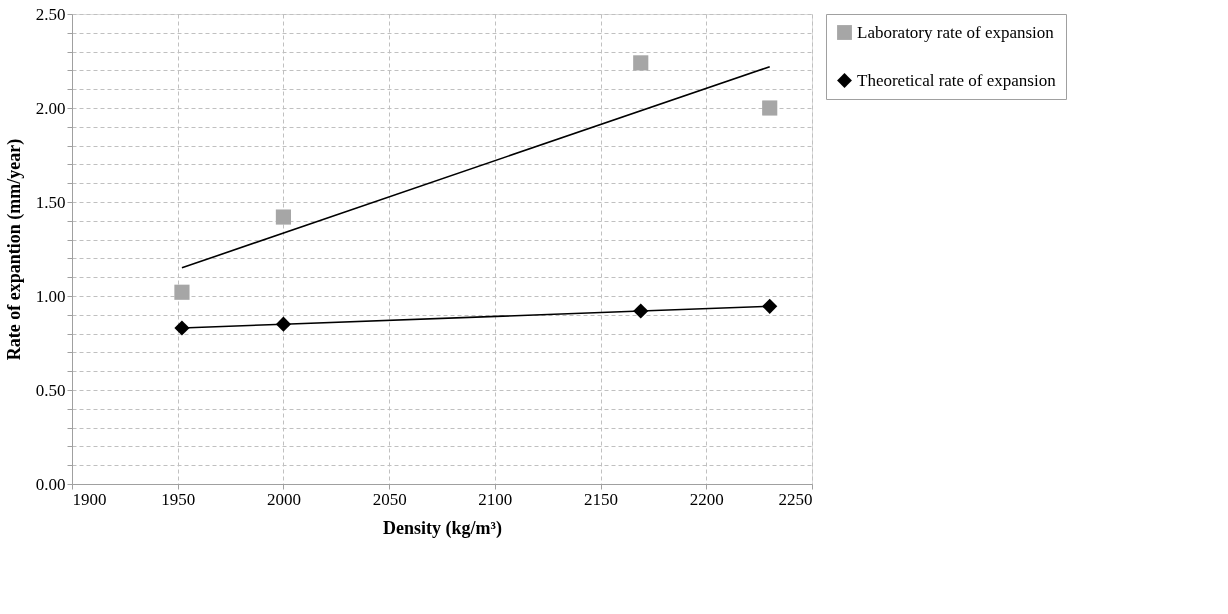 Image resolution: width=1228 pixels, height=614 pixels. What do you see at coordinates (495, 499) in the screenshot?
I see `x-tick-label: 2100` at bounding box center [495, 499].